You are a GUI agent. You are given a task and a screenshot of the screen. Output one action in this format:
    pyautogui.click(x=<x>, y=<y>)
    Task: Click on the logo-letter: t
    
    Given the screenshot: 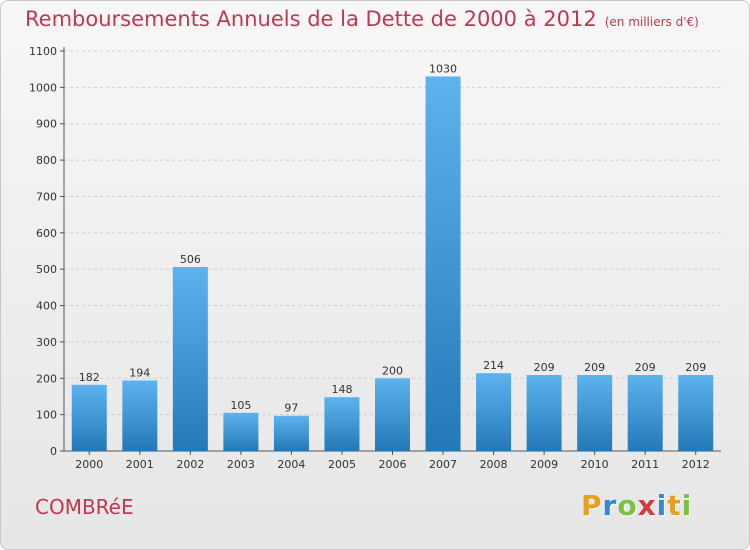 What is the action you would take?
    pyautogui.click(x=674, y=505)
    